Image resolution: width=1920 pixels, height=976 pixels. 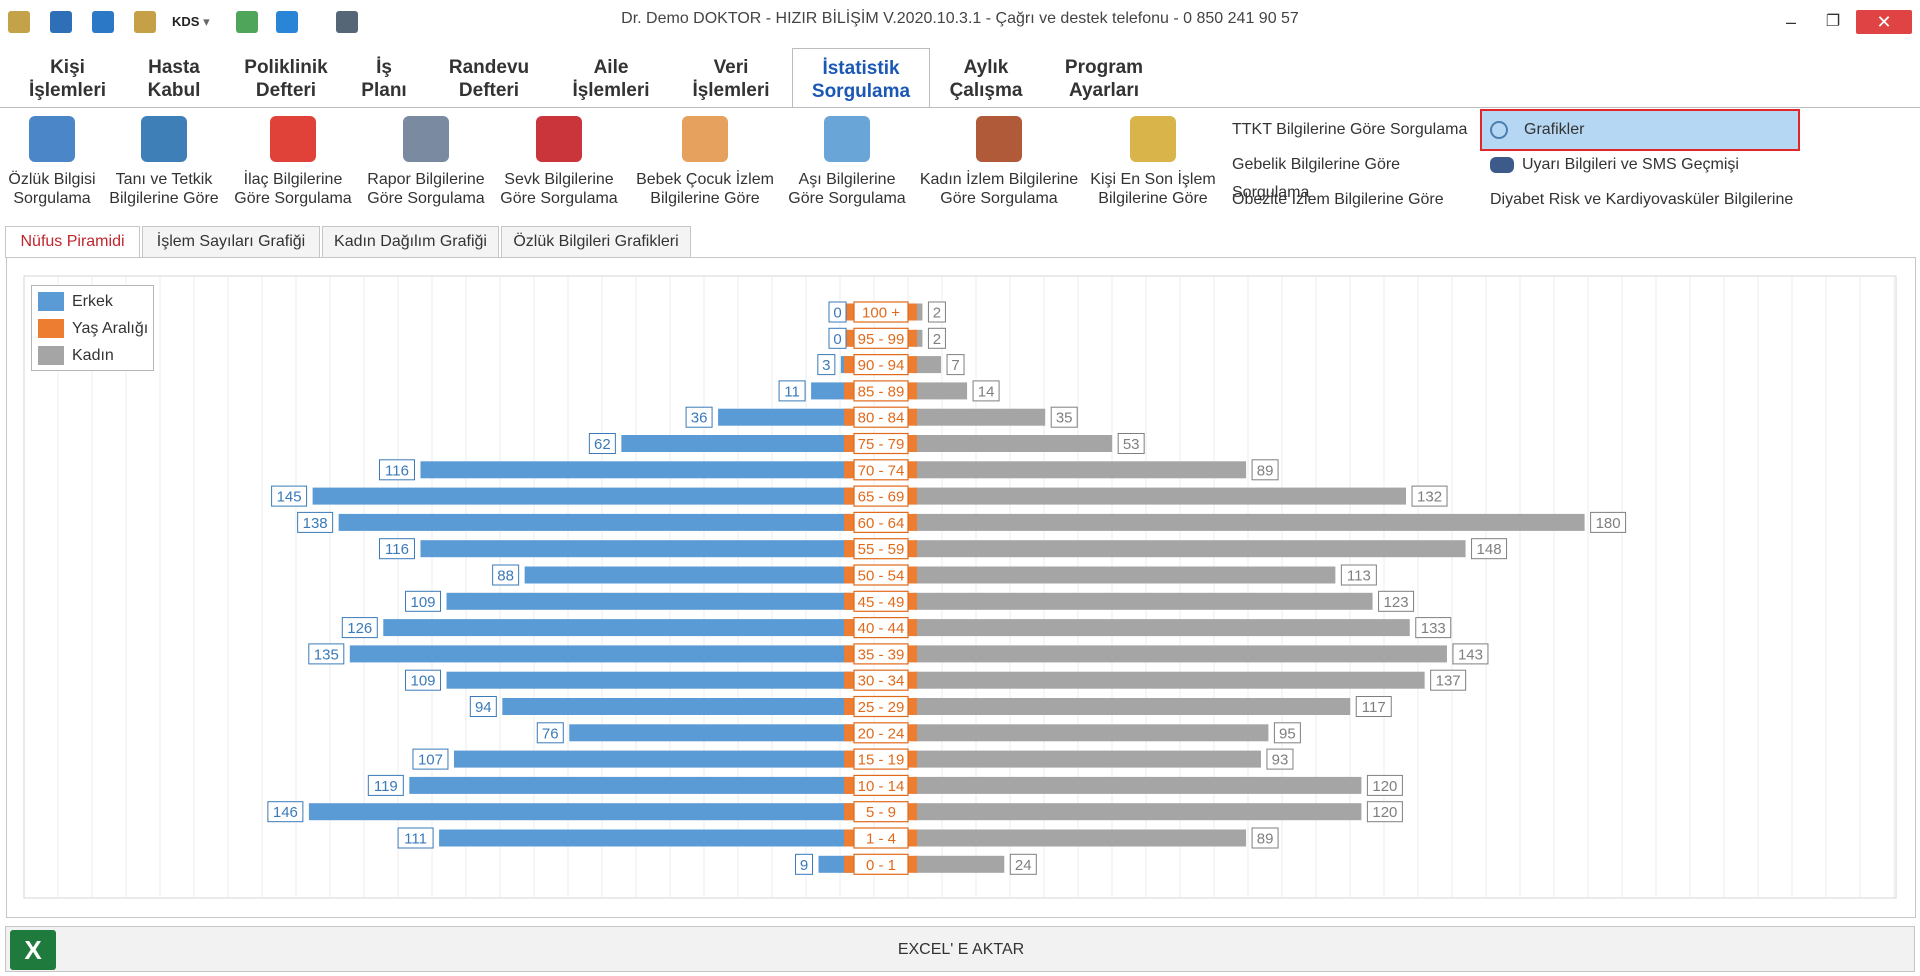 What do you see at coordinates (103, 22) in the screenshot?
I see `refresh-icon` at bounding box center [103, 22].